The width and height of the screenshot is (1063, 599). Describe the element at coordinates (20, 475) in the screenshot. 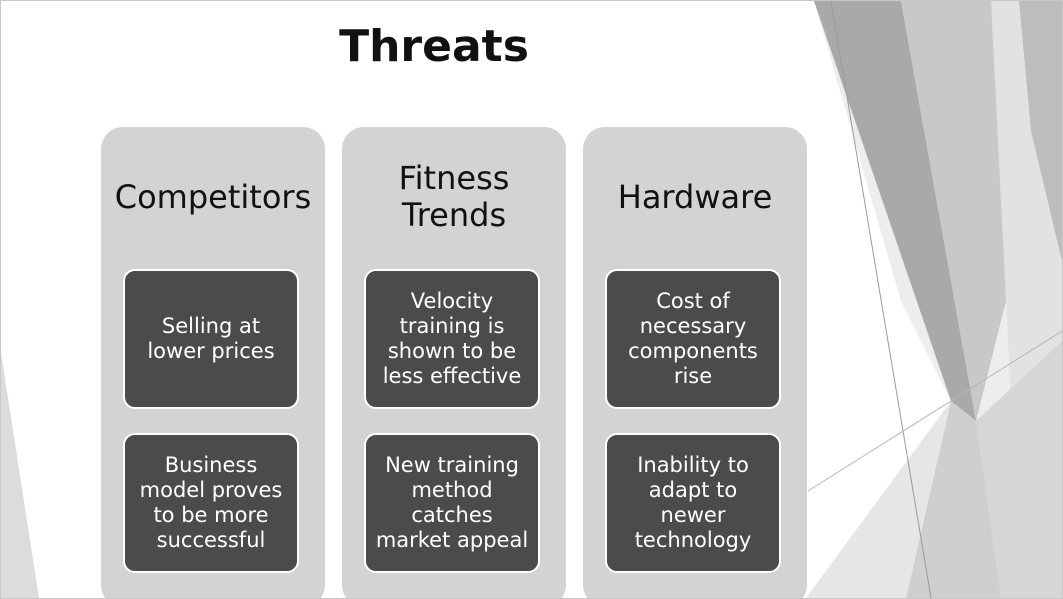

I see `facet-shape-left` at that location.